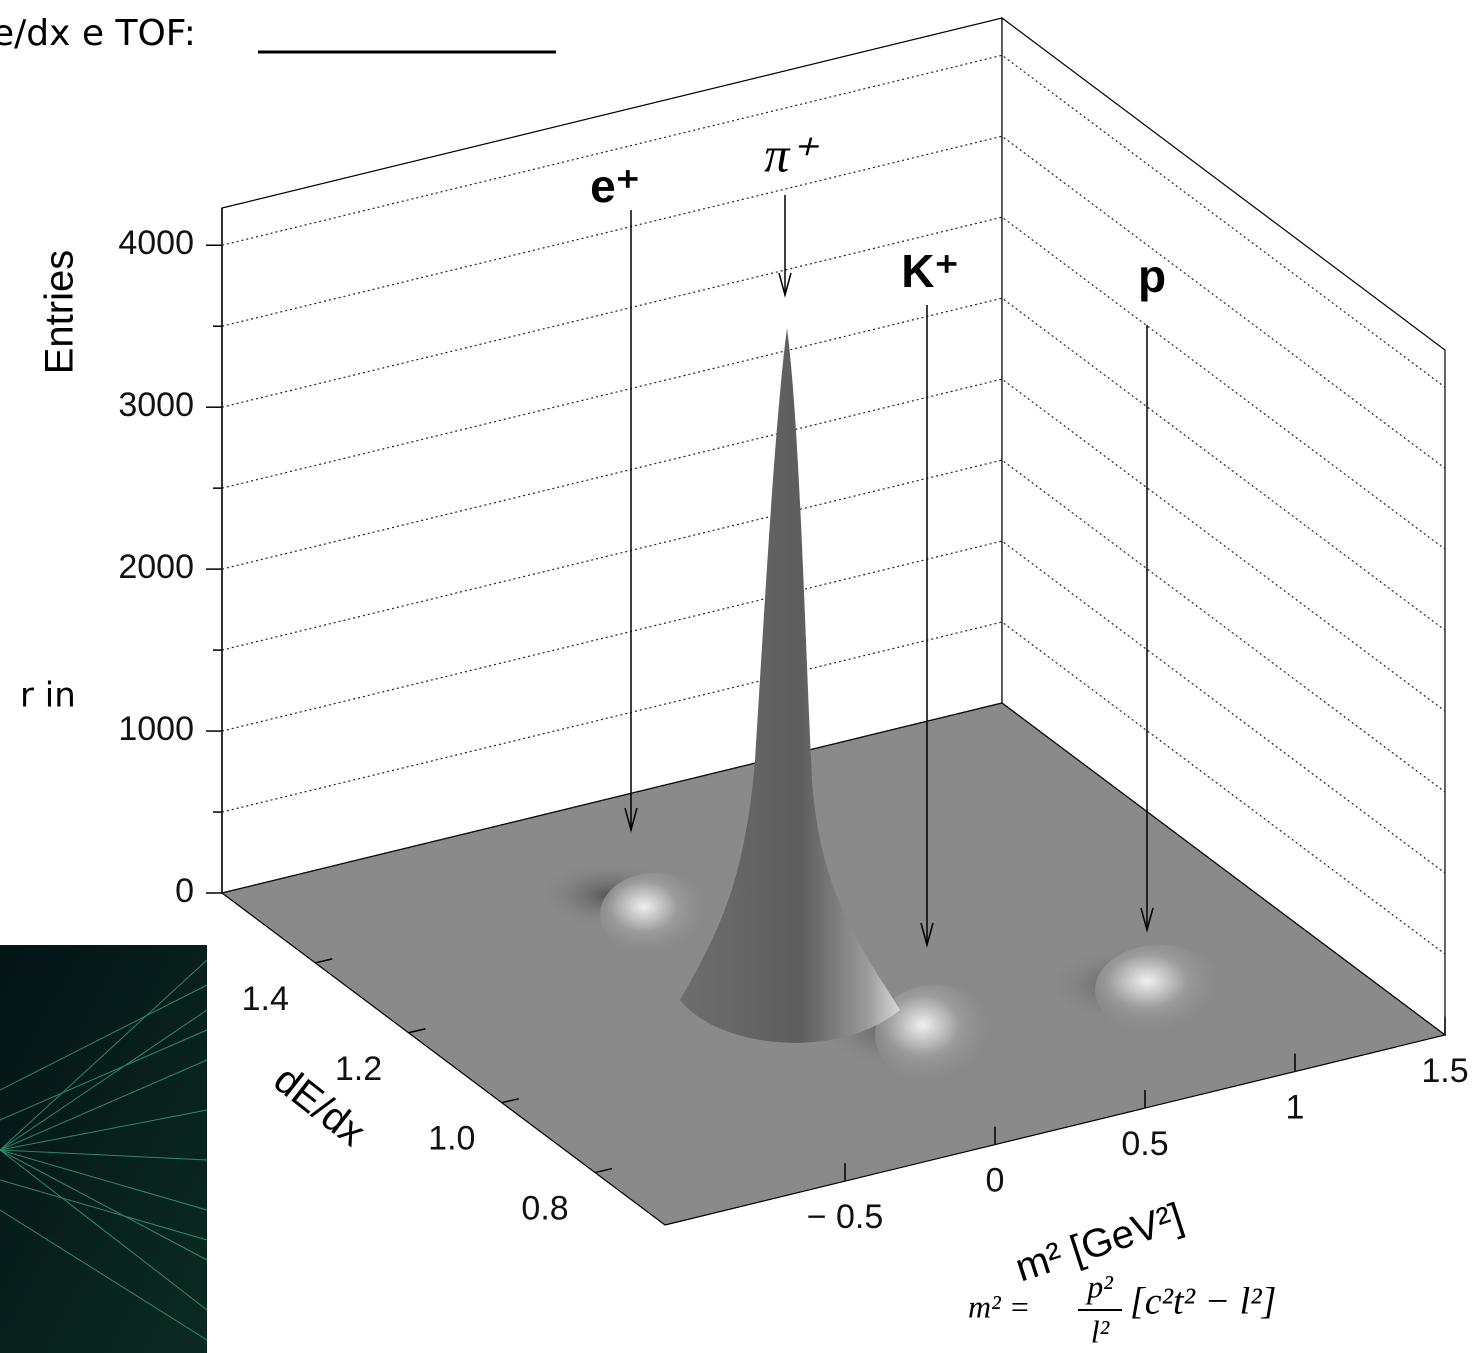 This screenshot has width=1475, height=1353. What do you see at coordinates (48, 696) in the screenshot?
I see `side-text: r in` at bounding box center [48, 696].